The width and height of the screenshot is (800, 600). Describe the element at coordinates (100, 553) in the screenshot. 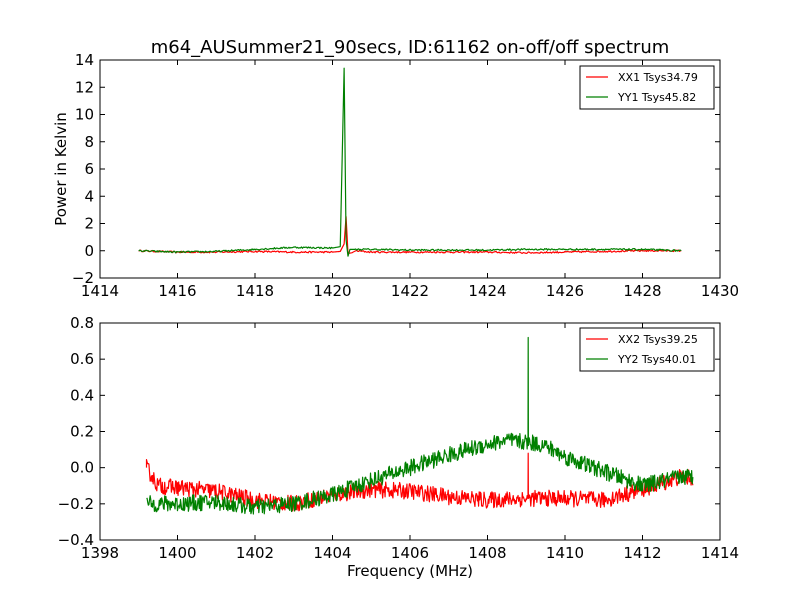

I see `x-tick-label: 1398` at that location.